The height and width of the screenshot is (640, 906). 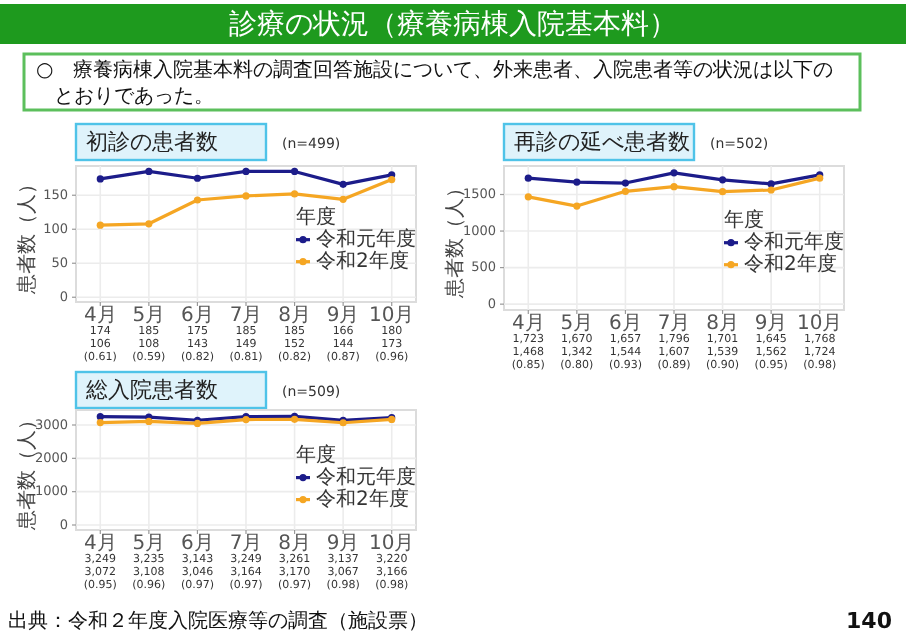 I want to click on chart-title: 再診の延べ患者数, so click(x=602, y=142).